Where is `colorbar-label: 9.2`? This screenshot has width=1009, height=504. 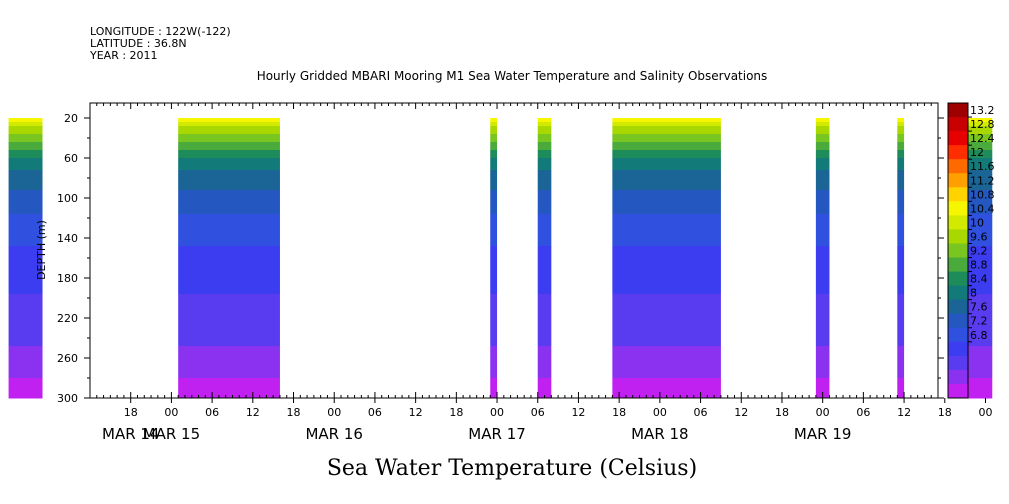 colorbar-label: 9.2 is located at coordinates (979, 251).